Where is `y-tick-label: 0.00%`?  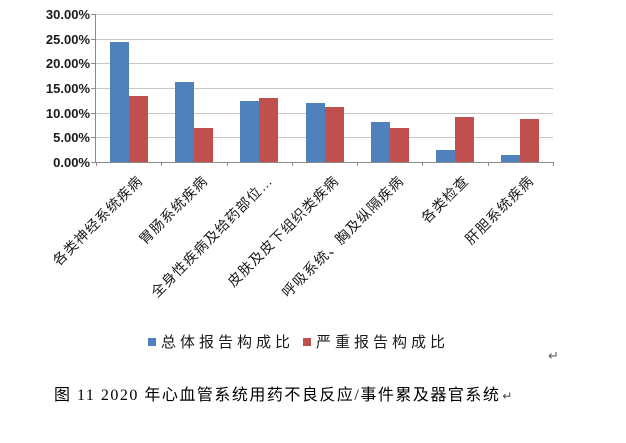
y-tick-label: 0.00% is located at coordinates (71, 162).